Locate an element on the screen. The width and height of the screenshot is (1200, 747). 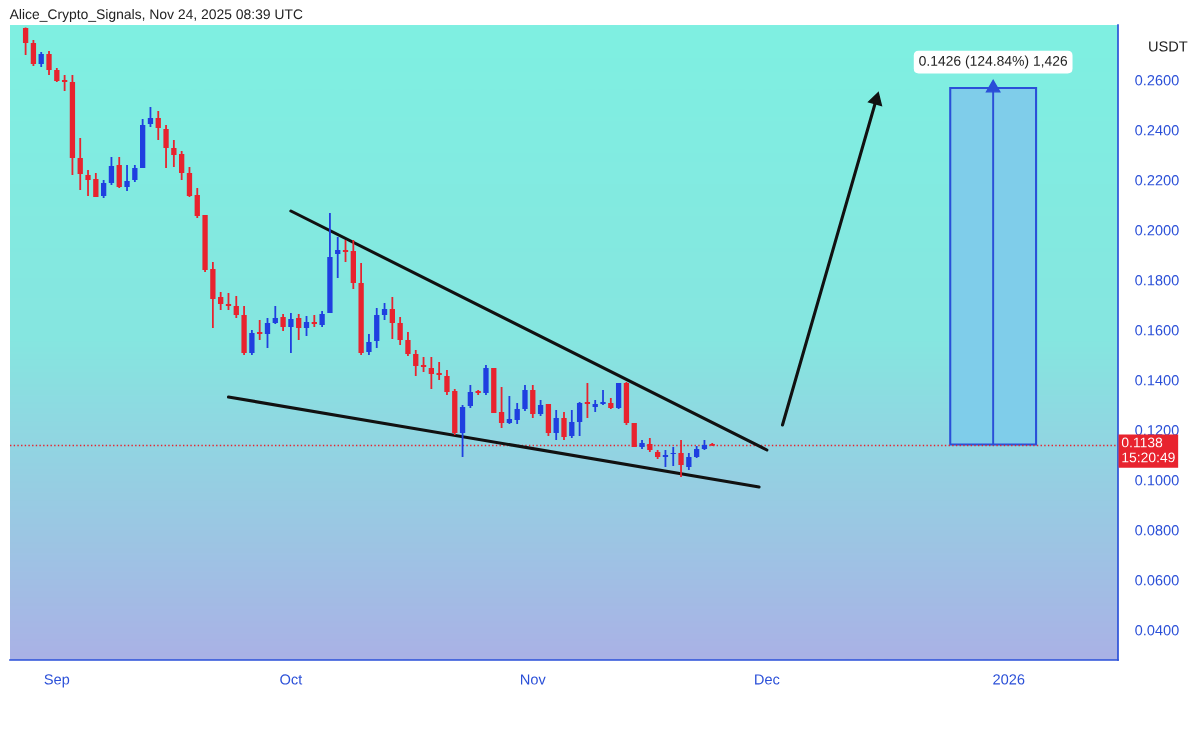
x-tick-label: Dec is located at coordinates (767, 679).